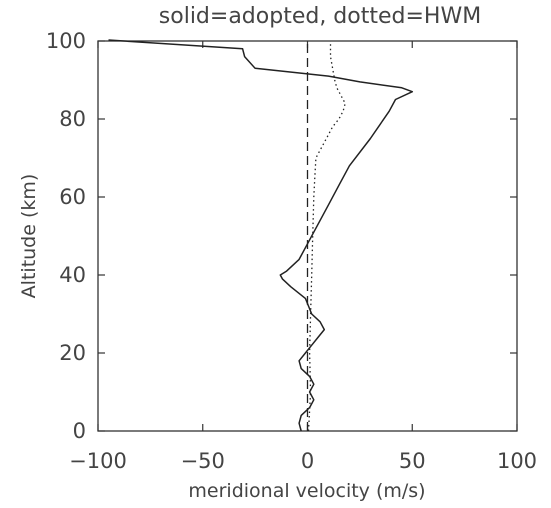 This screenshot has width=551, height=508. Describe the element at coordinates (326, 236) in the screenshot. I see `series-dotted-line` at that location.